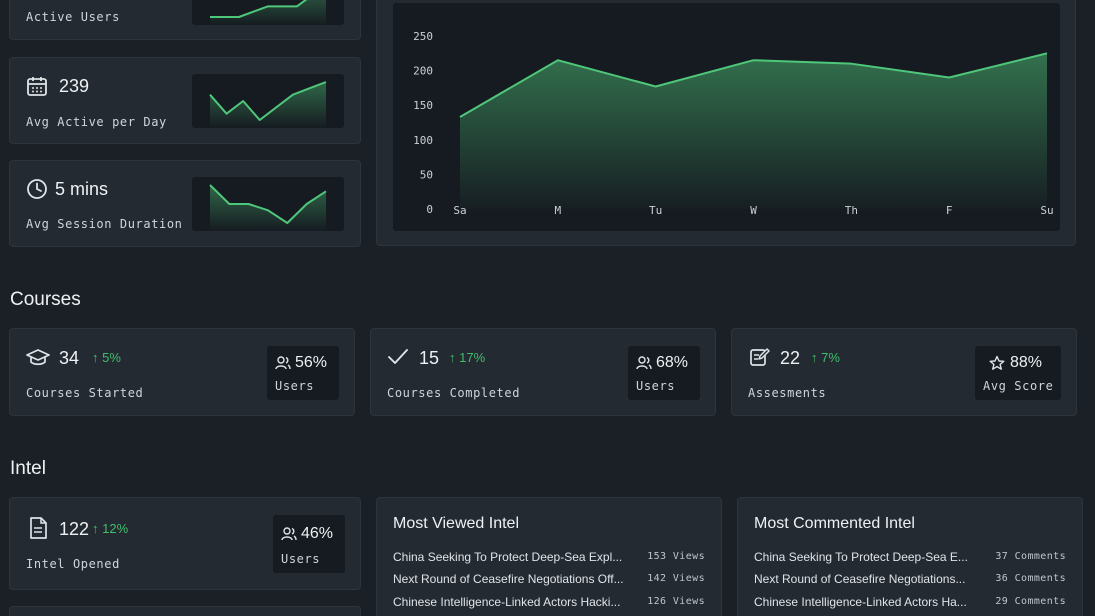 The height and width of the screenshot is (616, 1095). What do you see at coordinates (753, 85) in the screenshot?
I see `series-line` at bounding box center [753, 85].